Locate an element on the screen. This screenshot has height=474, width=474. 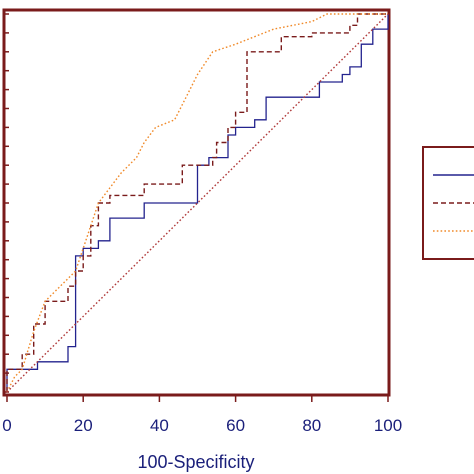
x-tick-label: 40 is located at coordinates (159, 425).